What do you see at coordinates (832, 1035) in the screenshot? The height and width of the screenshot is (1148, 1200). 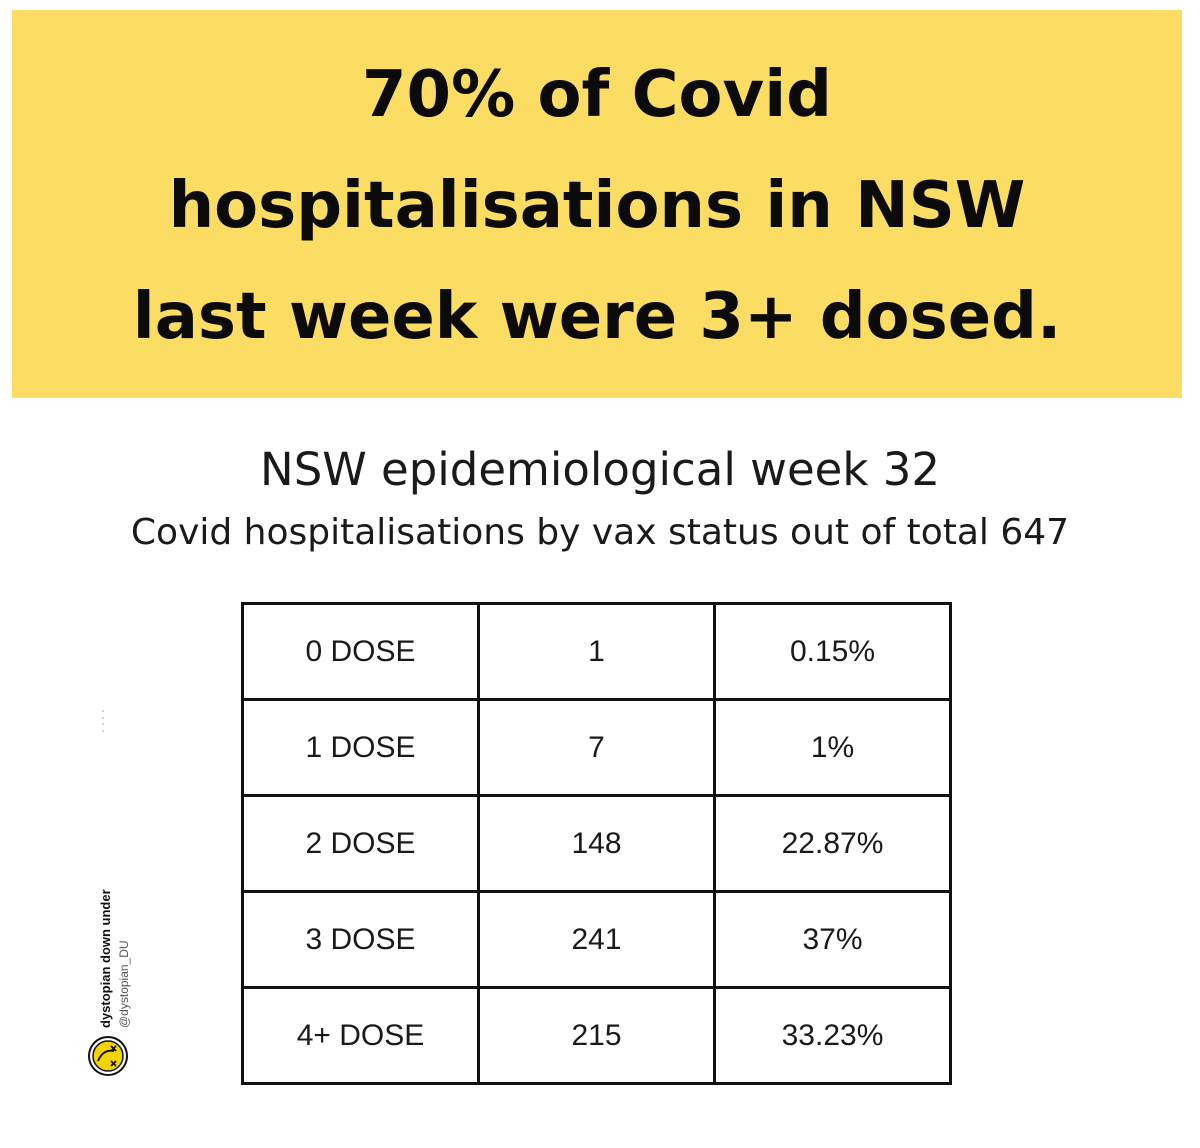 I see `table-cell-percent: 33.23%` at bounding box center [832, 1035].